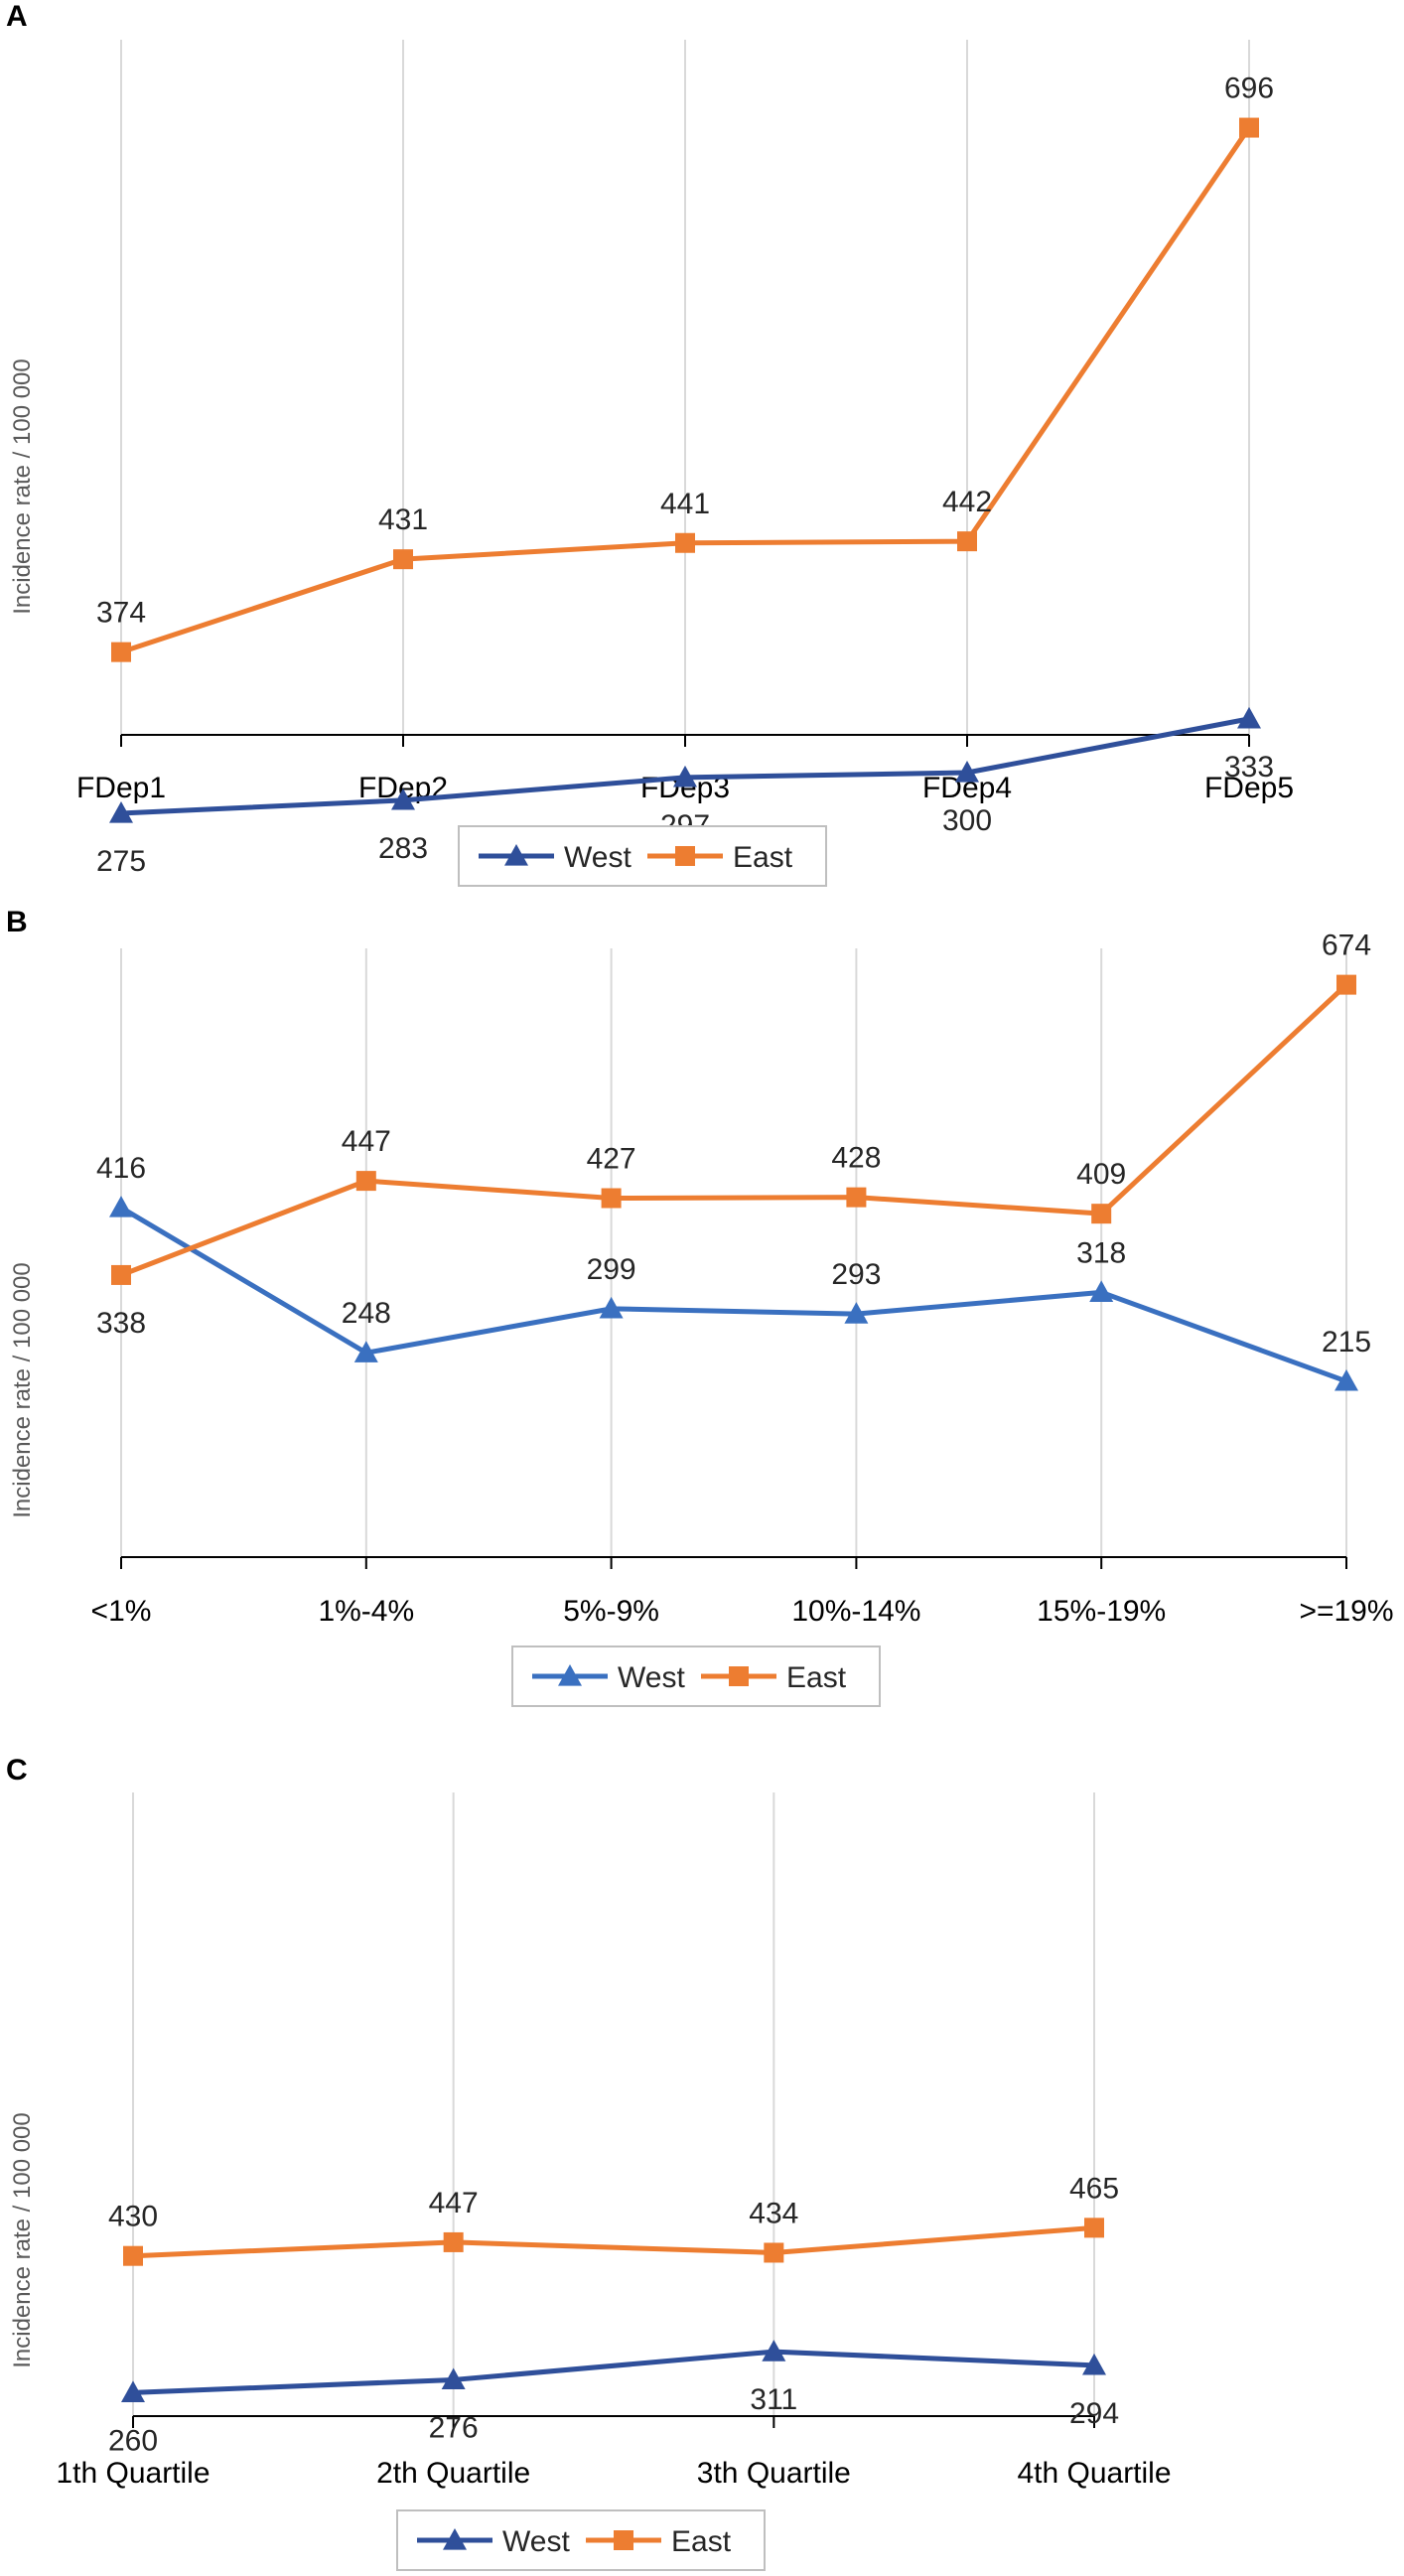  What do you see at coordinates (856, 1158) in the screenshot?
I see `panel-b-east-data-label: 428` at bounding box center [856, 1158].